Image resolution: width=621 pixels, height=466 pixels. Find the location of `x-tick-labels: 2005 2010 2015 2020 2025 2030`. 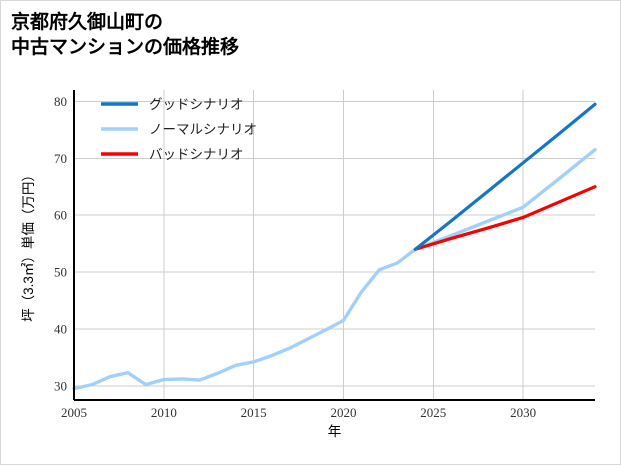

x-tick-labels: 2005 2010 2015 2020 2025 2030 is located at coordinates (298, 412).